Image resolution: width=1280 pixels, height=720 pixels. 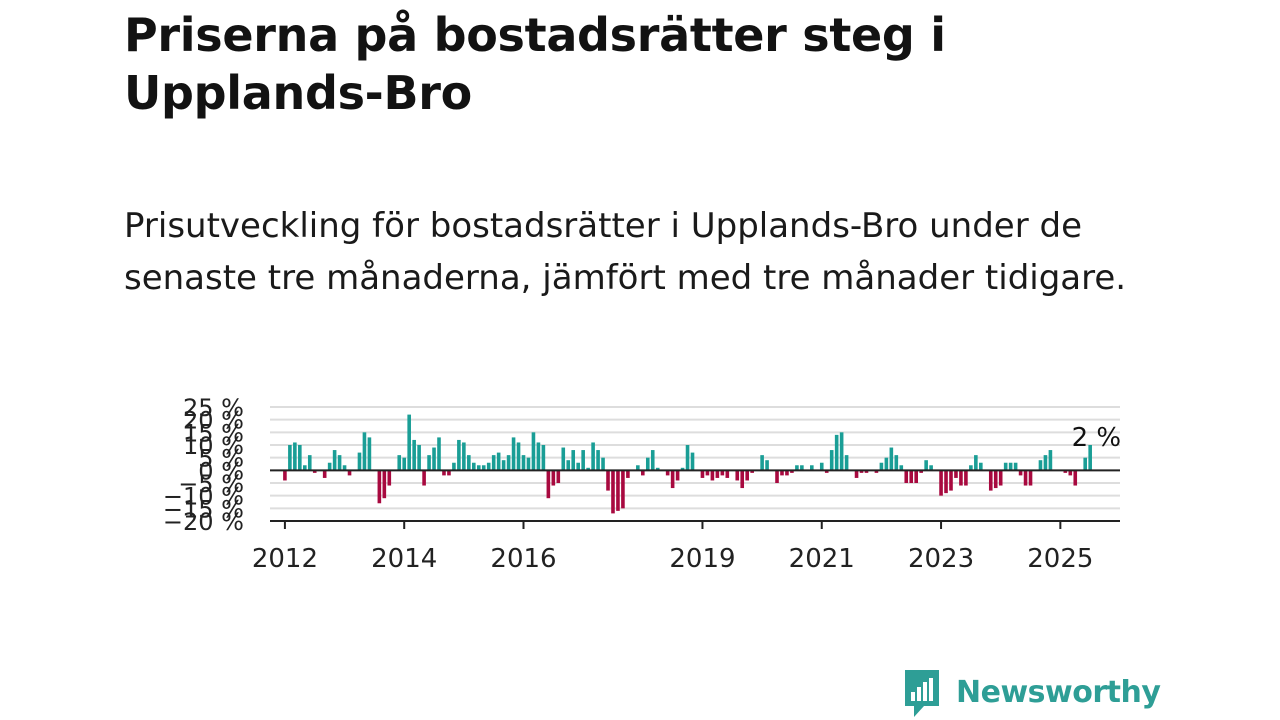 I want to click on y-tick-label: −5 %, so click(x=211, y=484).